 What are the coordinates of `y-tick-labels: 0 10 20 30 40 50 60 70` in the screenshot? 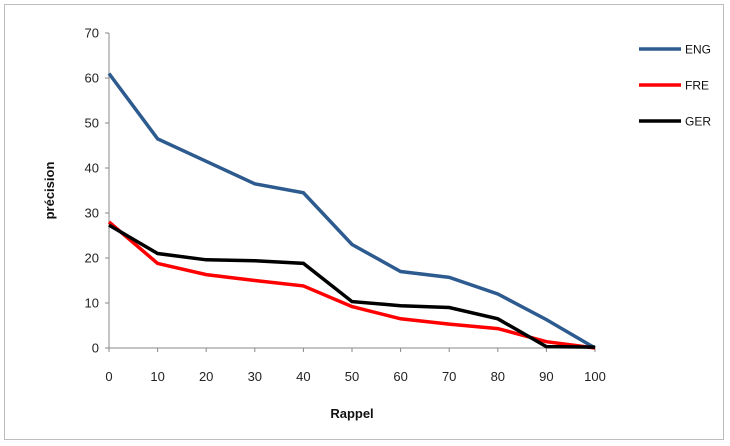 It's located at (97, 191).